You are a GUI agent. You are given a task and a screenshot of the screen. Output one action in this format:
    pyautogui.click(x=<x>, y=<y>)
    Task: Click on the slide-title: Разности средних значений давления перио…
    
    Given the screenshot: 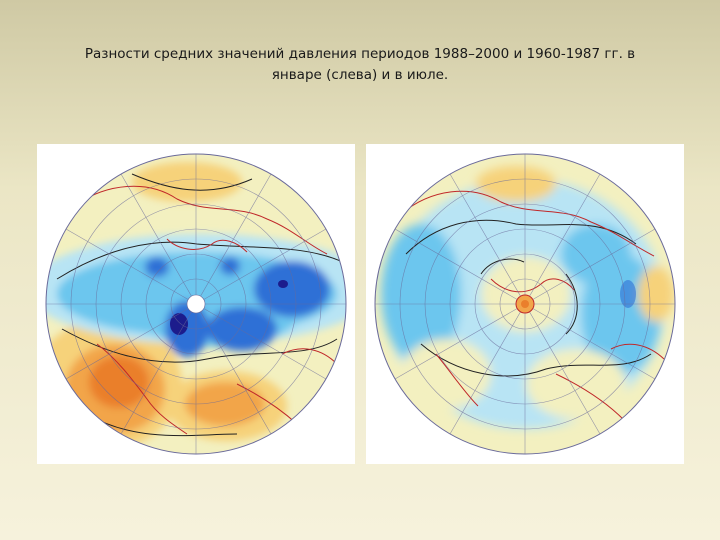 What is the action you would take?
    pyautogui.click(x=360, y=65)
    